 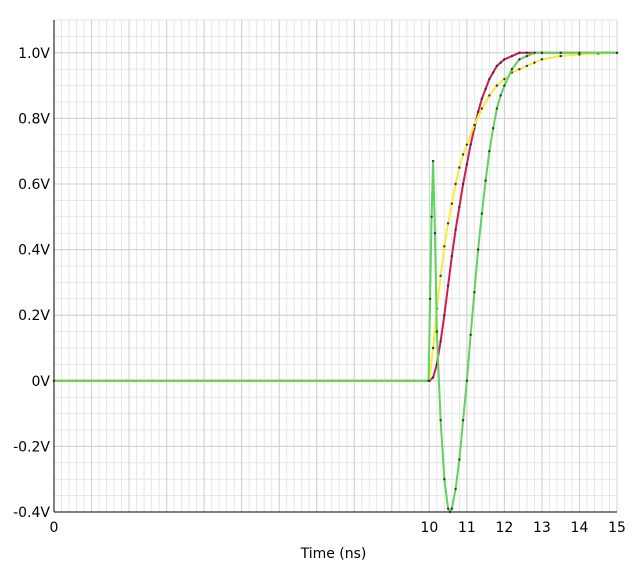 I want to click on y-tick-label: 0.6V, so click(x=34, y=185).